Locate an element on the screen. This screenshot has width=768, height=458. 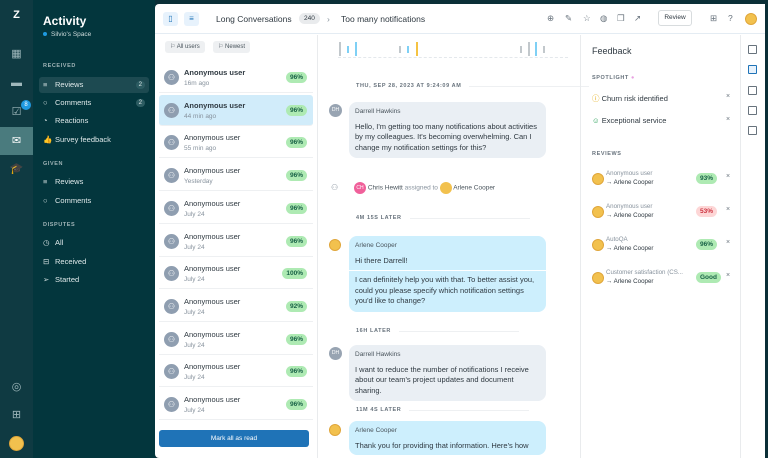
conversation-list-item: ⚇ Anonymous user 55 min ago 96% is located at coordinates (236, 143).